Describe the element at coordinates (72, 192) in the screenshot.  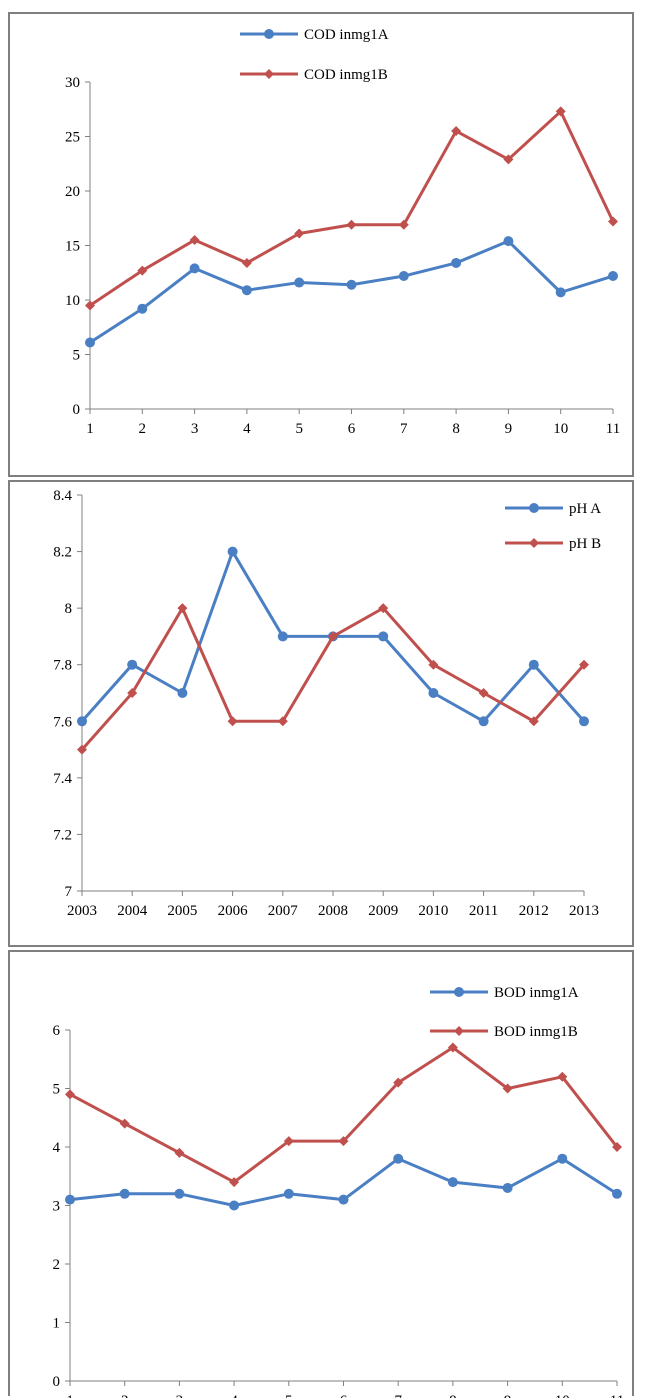
I see `y-tick-label: 20` at that location.